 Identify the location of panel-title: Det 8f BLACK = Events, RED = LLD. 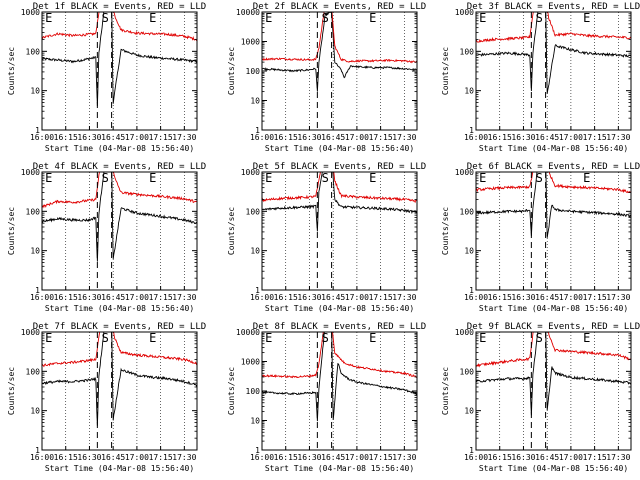
(339, 327).